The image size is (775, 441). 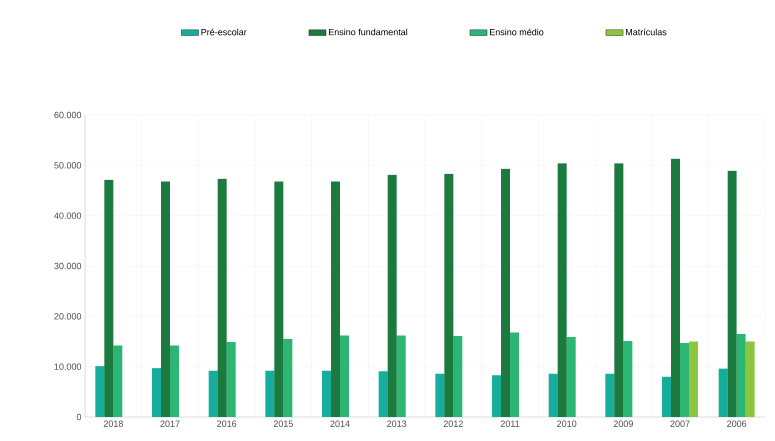 What do you see at coordinates (170, 423) in the screenshot?
I see `x-tick-label: 2017` at bounding box center [170, 423].